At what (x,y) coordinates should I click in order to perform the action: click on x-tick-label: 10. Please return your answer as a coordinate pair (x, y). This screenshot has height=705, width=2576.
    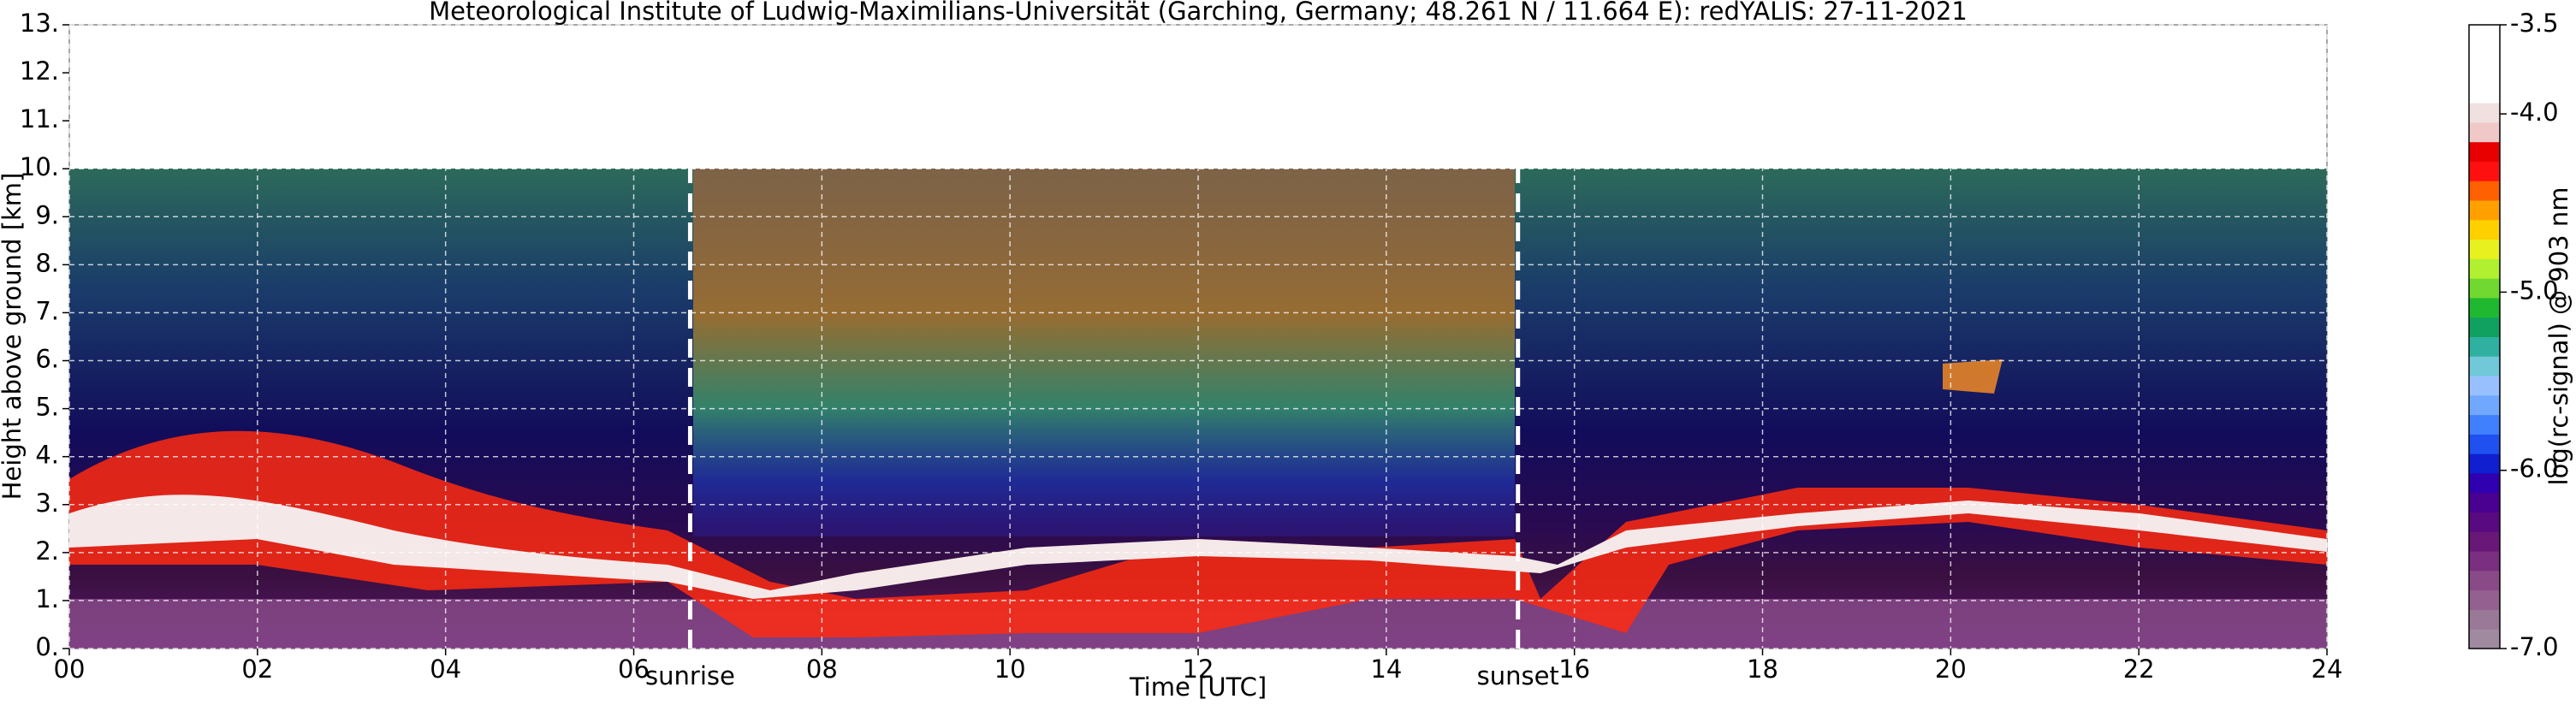
    Looking at the image, I should click on (1010, 669).